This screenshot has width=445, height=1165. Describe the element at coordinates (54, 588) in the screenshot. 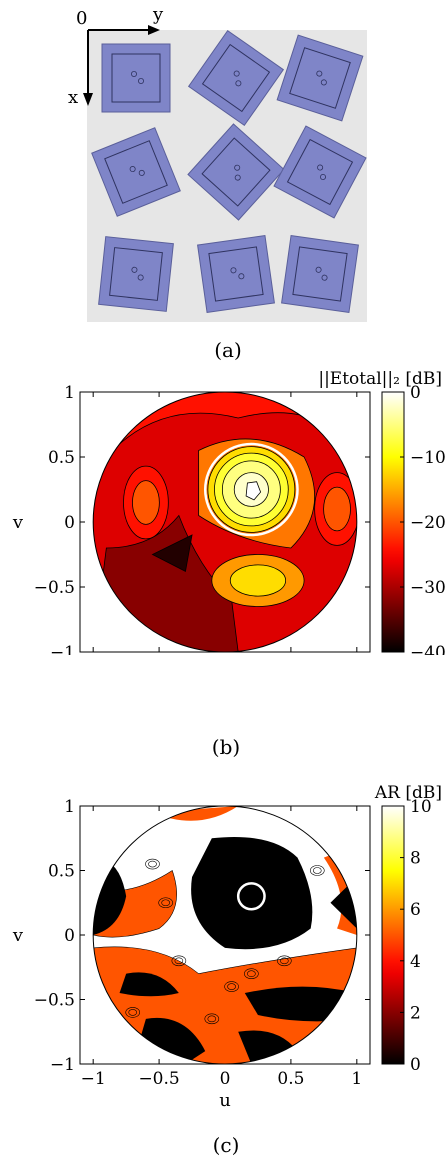

I see `panel-b-y-tick-label: −0.5` at that location.